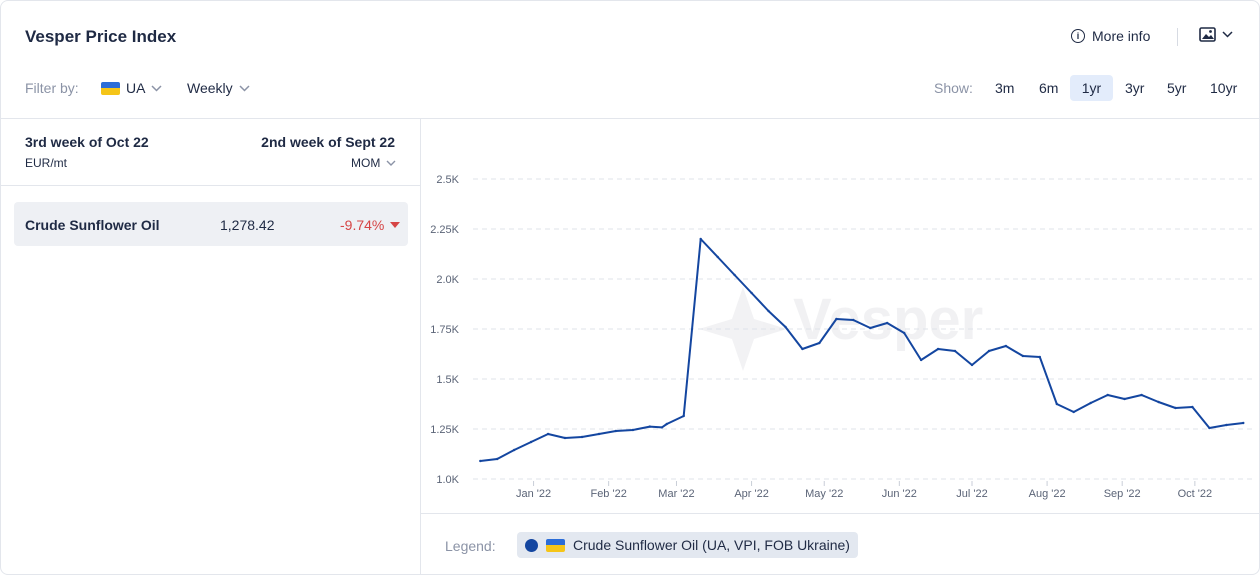  What do you see at coordinates (1047, 494) in the screenshot?
I see `x-tick-label: Aug '22` at bounding box center [1047, 494].